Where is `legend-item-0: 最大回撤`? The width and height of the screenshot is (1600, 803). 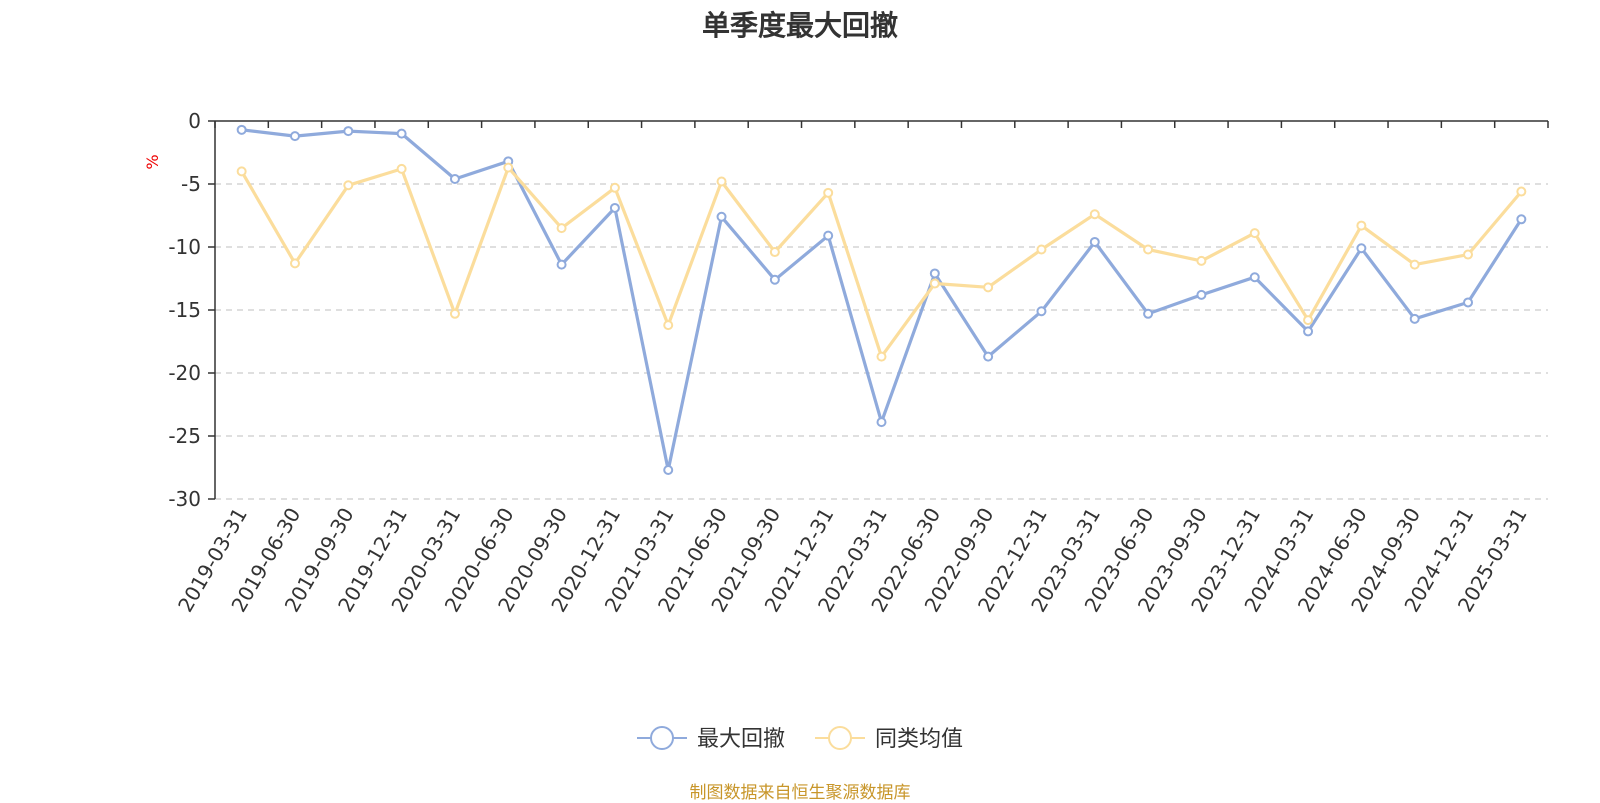 legend-item-0: 最大回撤 is located at coordinates (711, 739).